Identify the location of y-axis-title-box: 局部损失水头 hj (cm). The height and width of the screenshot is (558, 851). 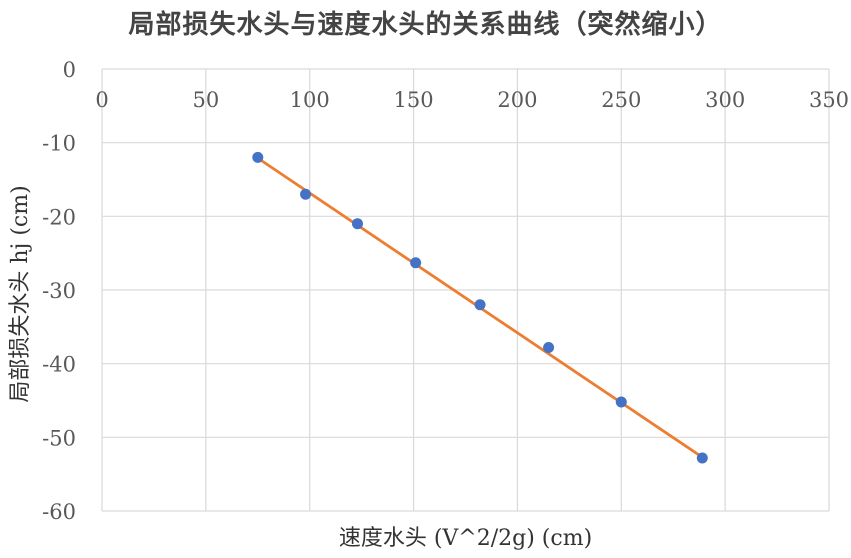
(18, 294).